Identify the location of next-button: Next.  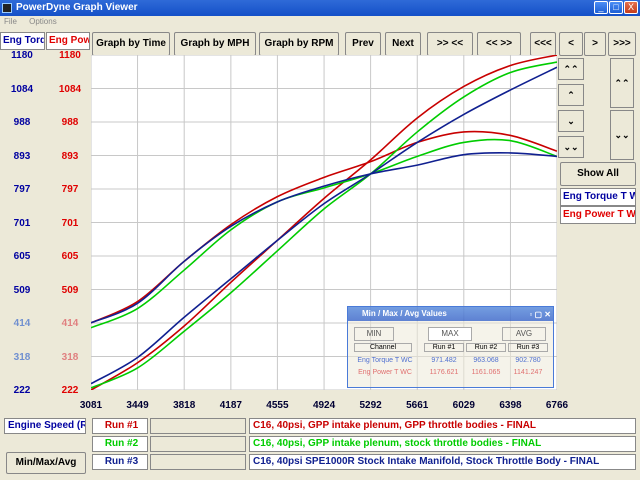
(403, 44).